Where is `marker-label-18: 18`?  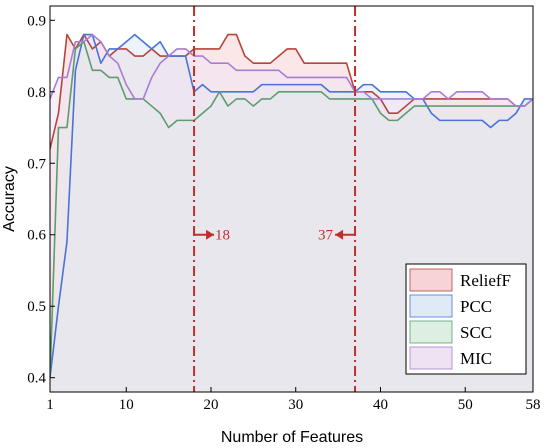 marker-label-18: 18 is located at coordinates (222, 236).